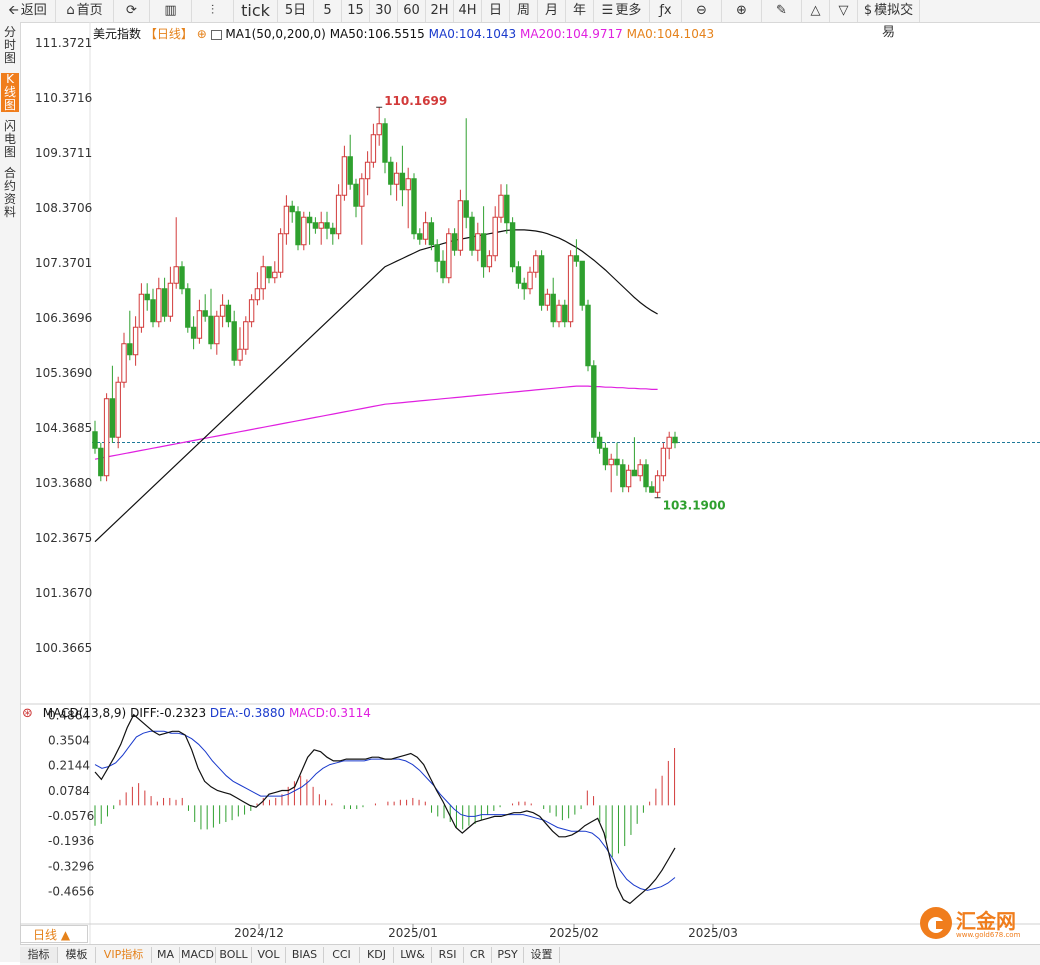 This screenshot has height=965, width=1040. I want to click on indicator-tab: VIP指标, so click(124, 955).